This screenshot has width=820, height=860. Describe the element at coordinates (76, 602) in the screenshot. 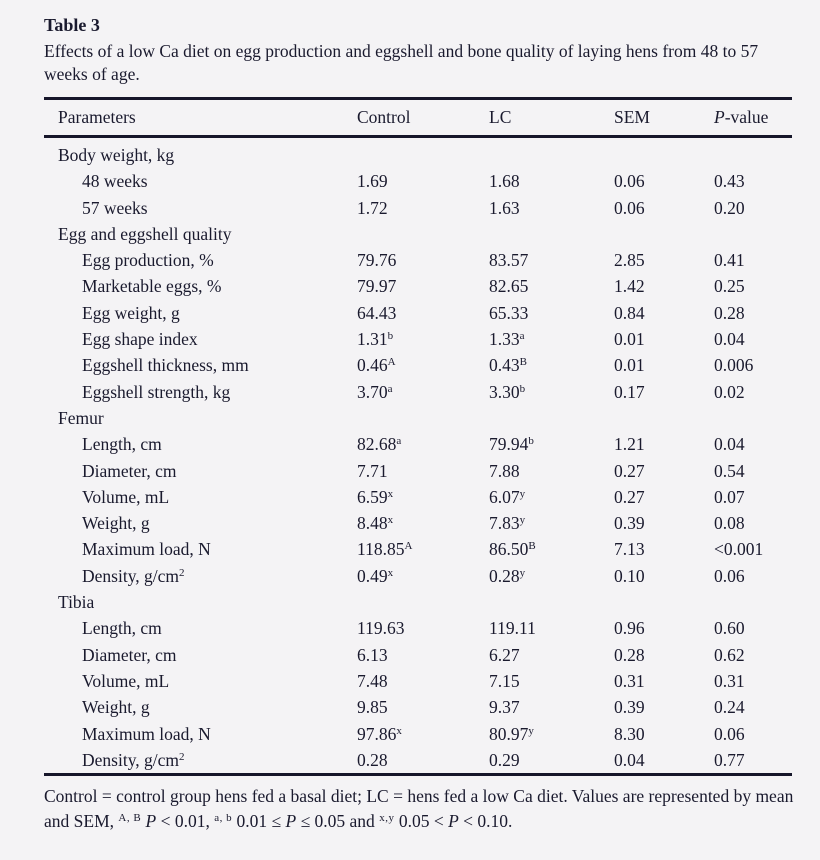

I see `section-title: Tibia` at that location.